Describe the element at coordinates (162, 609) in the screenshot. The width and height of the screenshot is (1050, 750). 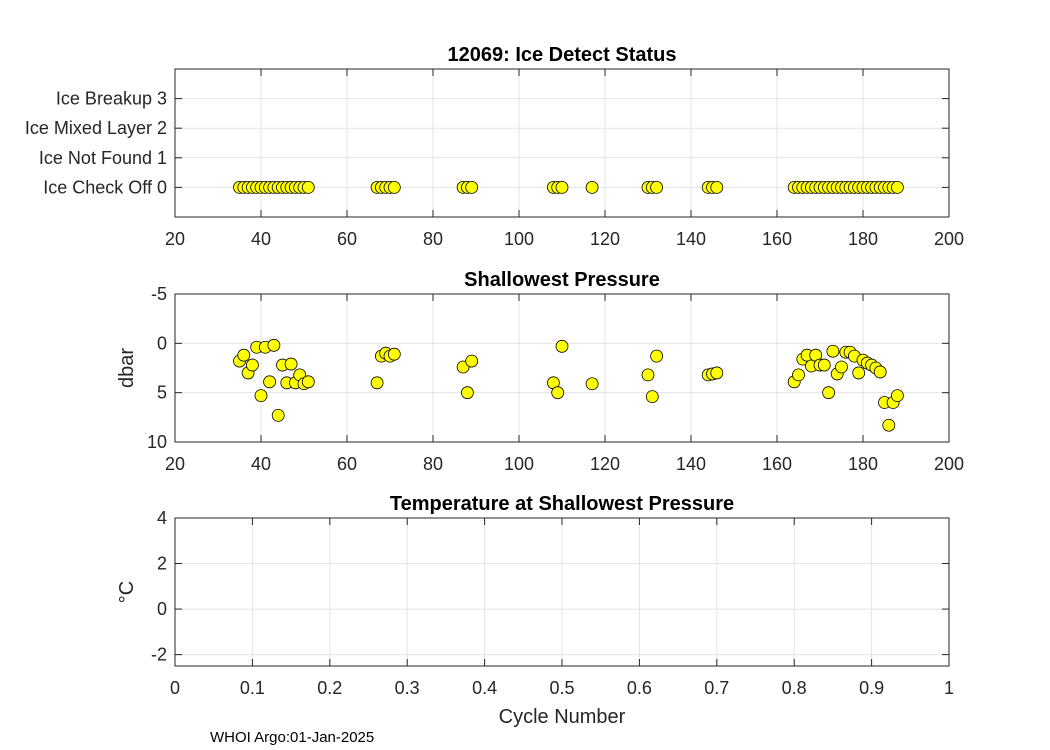
I see `temperature-ytick-label: 0` at that location.